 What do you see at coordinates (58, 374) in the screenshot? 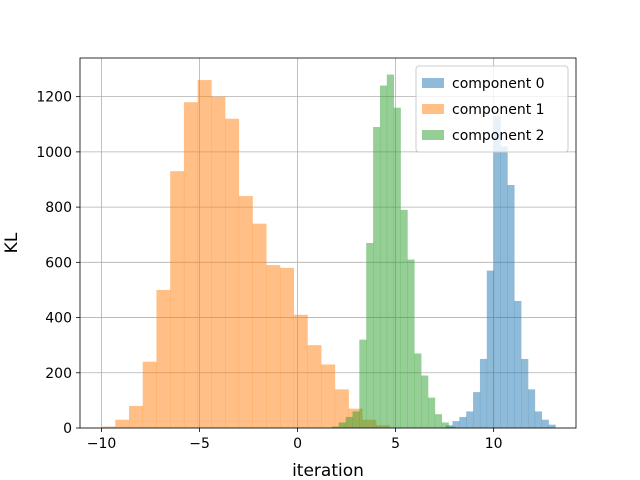
I see `y-tick-label: 200` at bounding box center [58, 374].